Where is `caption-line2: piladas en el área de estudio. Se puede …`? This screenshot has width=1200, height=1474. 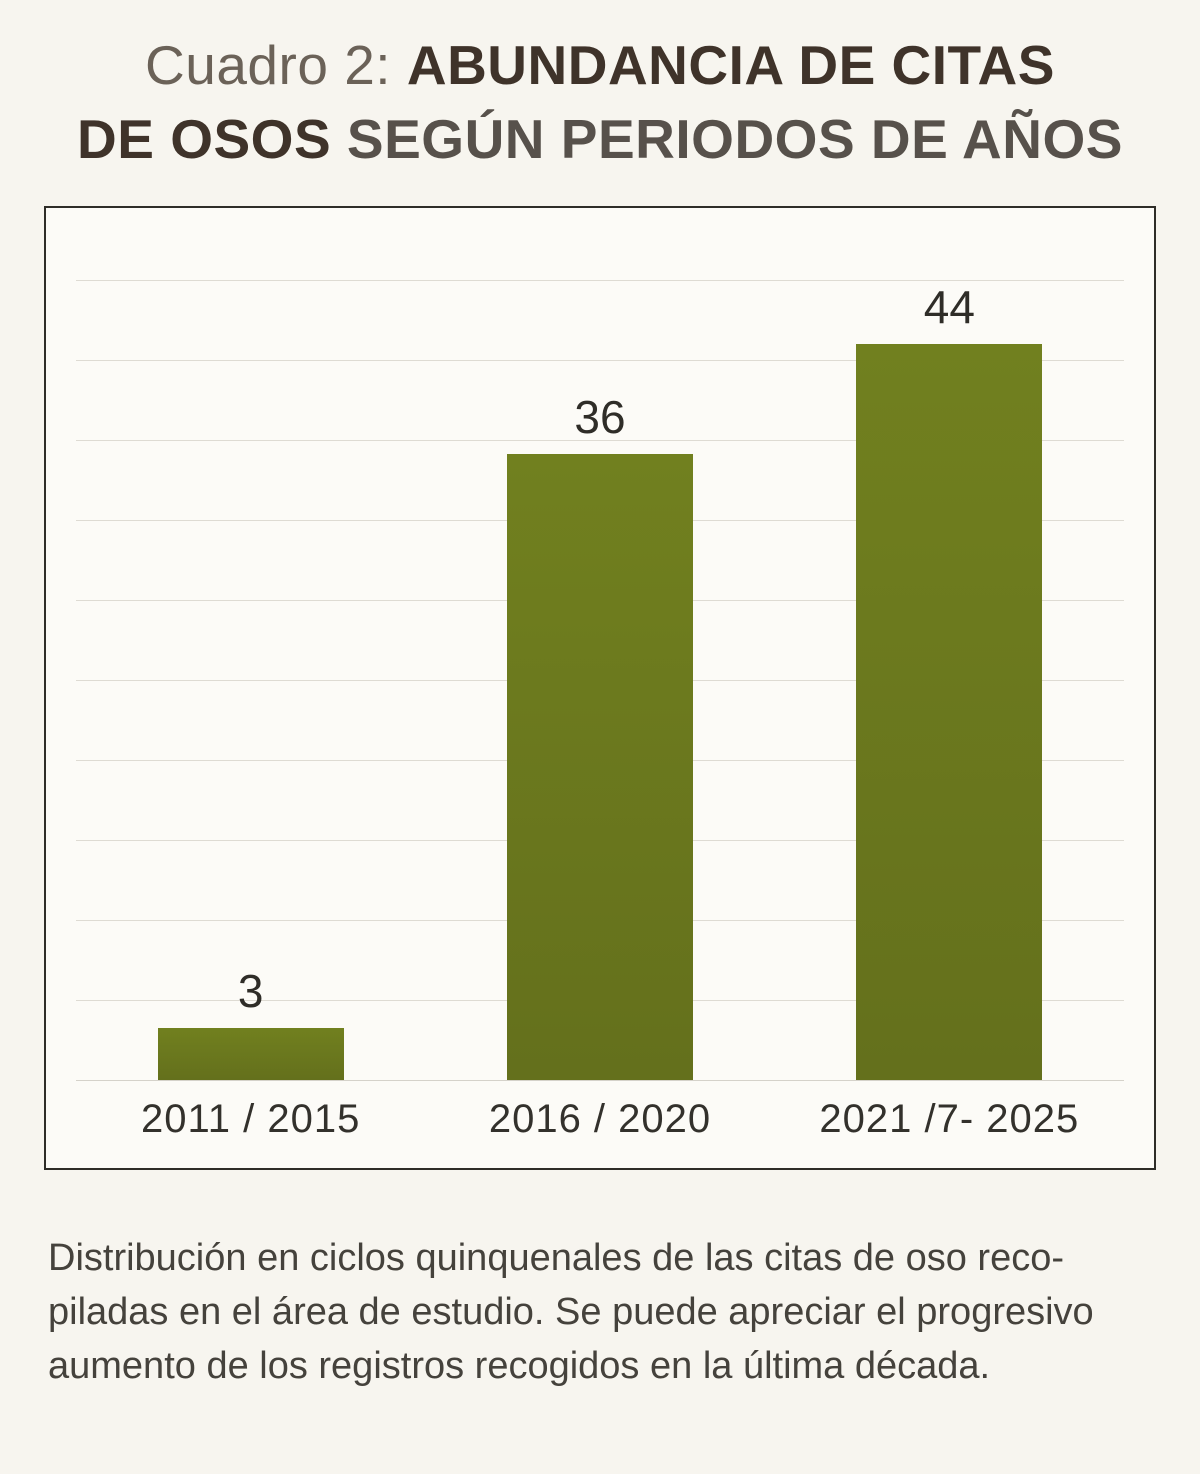 caption-line2: piladas en el área de estudio. Se puede … is located at coordinates (571, 1311).